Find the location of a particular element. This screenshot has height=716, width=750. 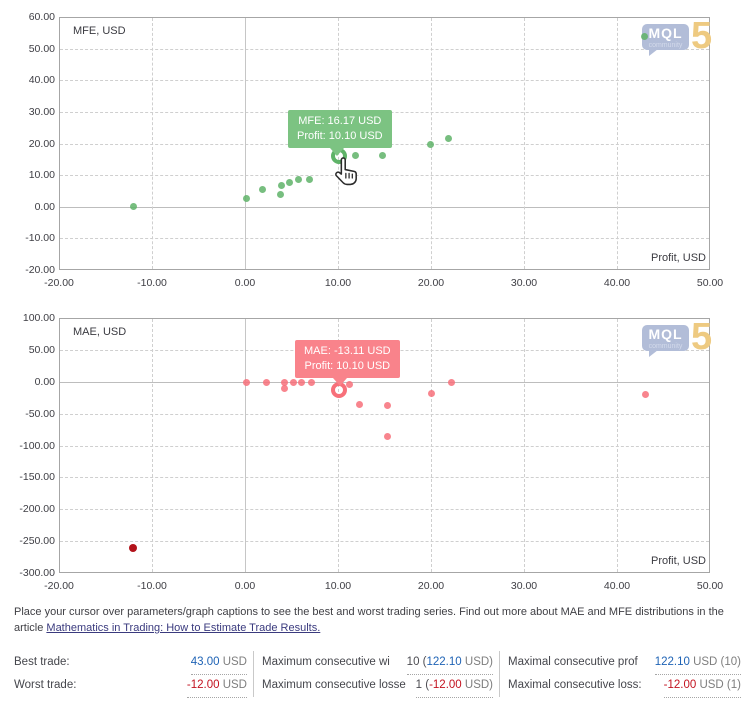

y-axis-tick-label: -200.00 is located at coordinates (37, 509).